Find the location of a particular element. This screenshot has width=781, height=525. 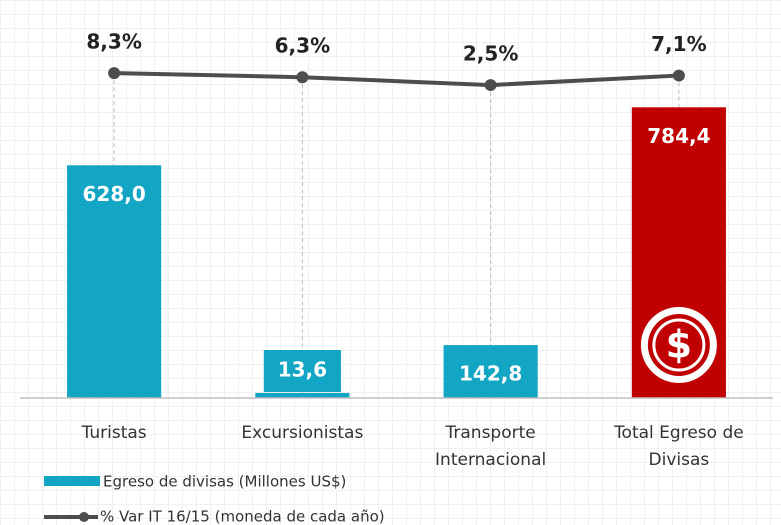

value-label-box is located at coordinates (302, 371).